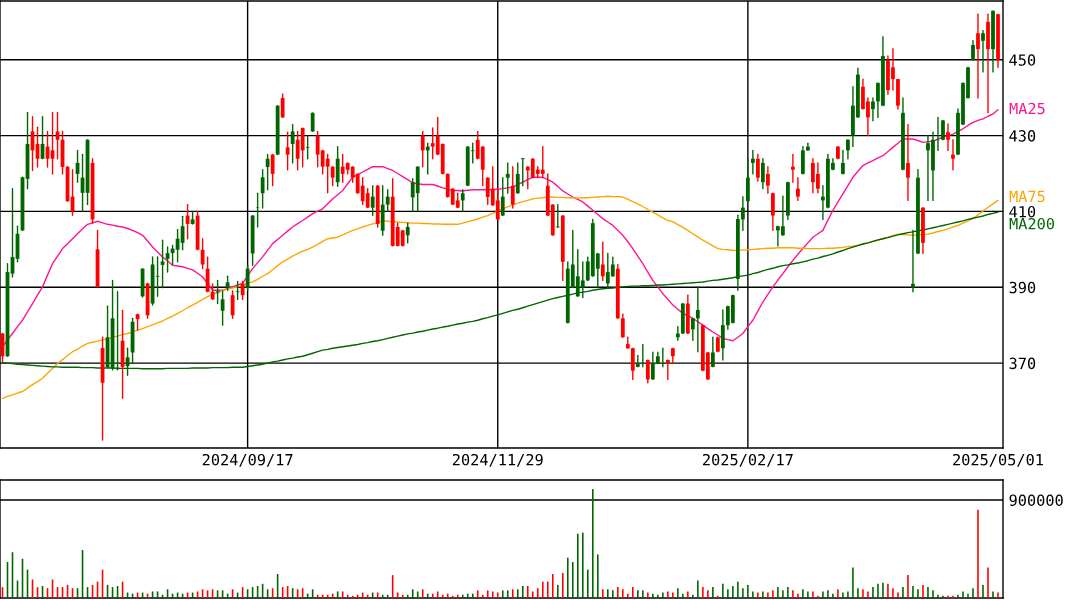 Image resolution: width=1065 pixels, height=600 pixels. What do you see at coordinates (497, 460) in the screenshot?
I see `x-tick-label: 2024/11/29` at bounding box center [497, 460].